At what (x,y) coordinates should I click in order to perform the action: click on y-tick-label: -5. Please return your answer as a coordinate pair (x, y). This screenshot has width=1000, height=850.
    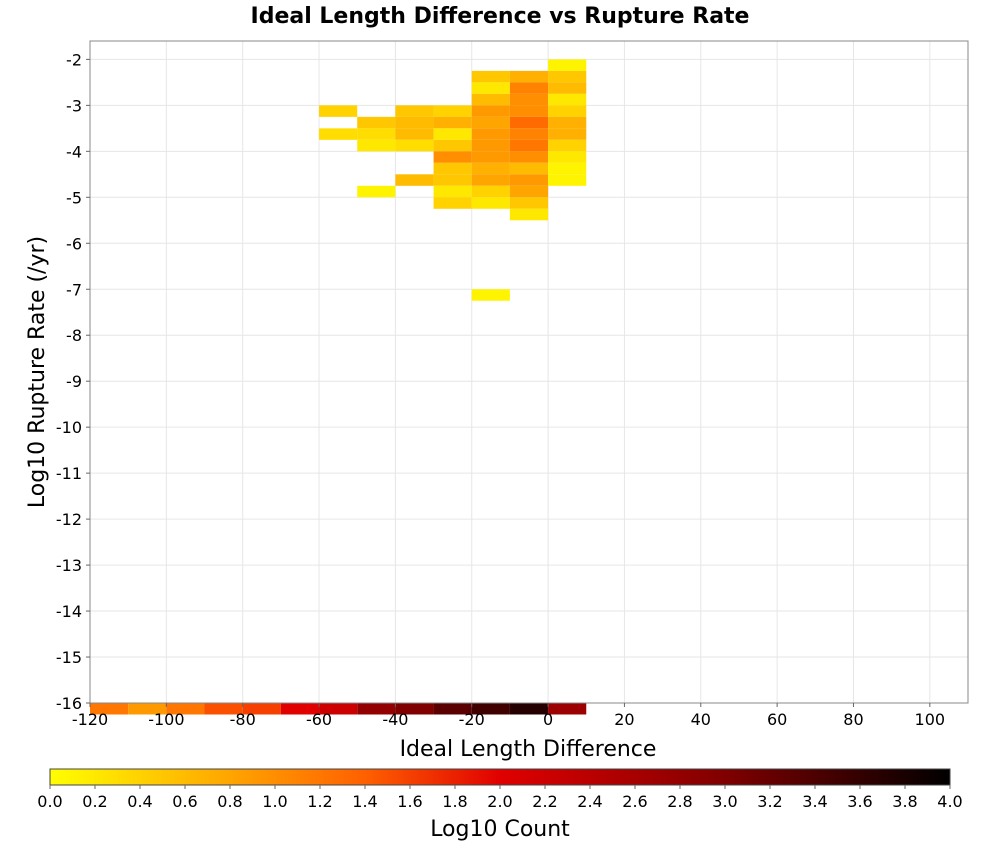
    Looking at the image, I should click on (74, 197).